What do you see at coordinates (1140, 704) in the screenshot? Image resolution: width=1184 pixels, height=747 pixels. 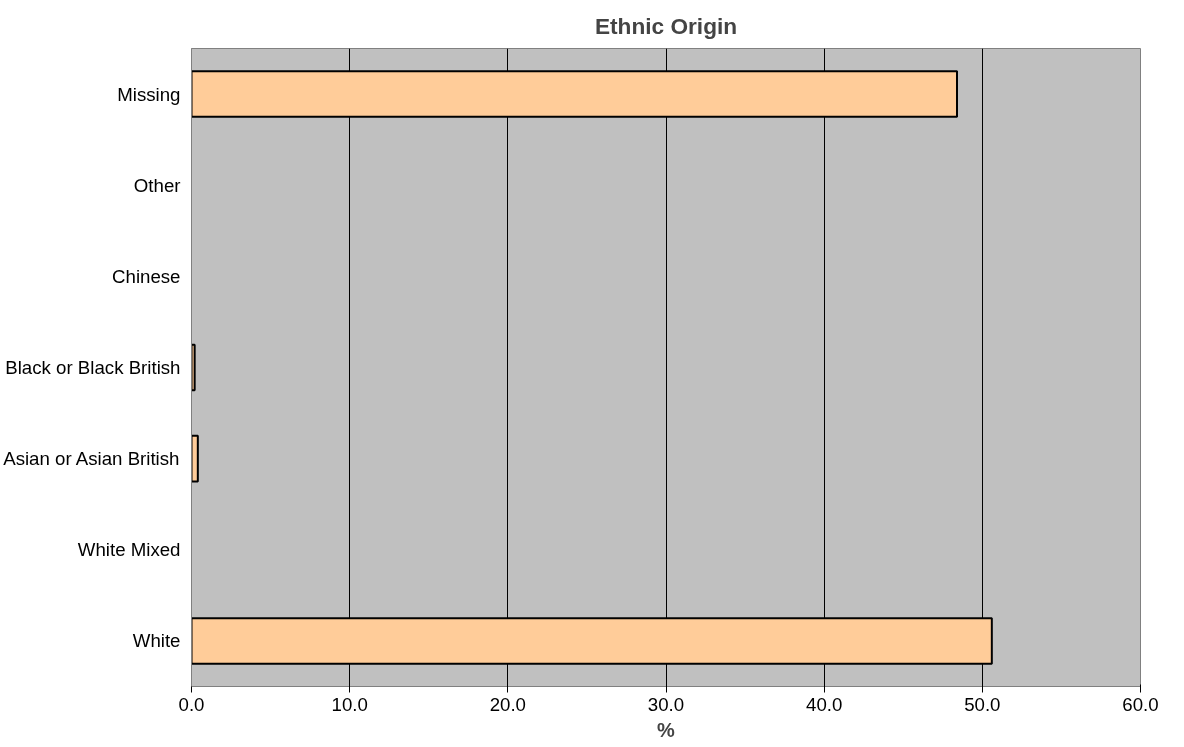 I see `x-tick-label: 60.0` at bounding box center [1140, 704].